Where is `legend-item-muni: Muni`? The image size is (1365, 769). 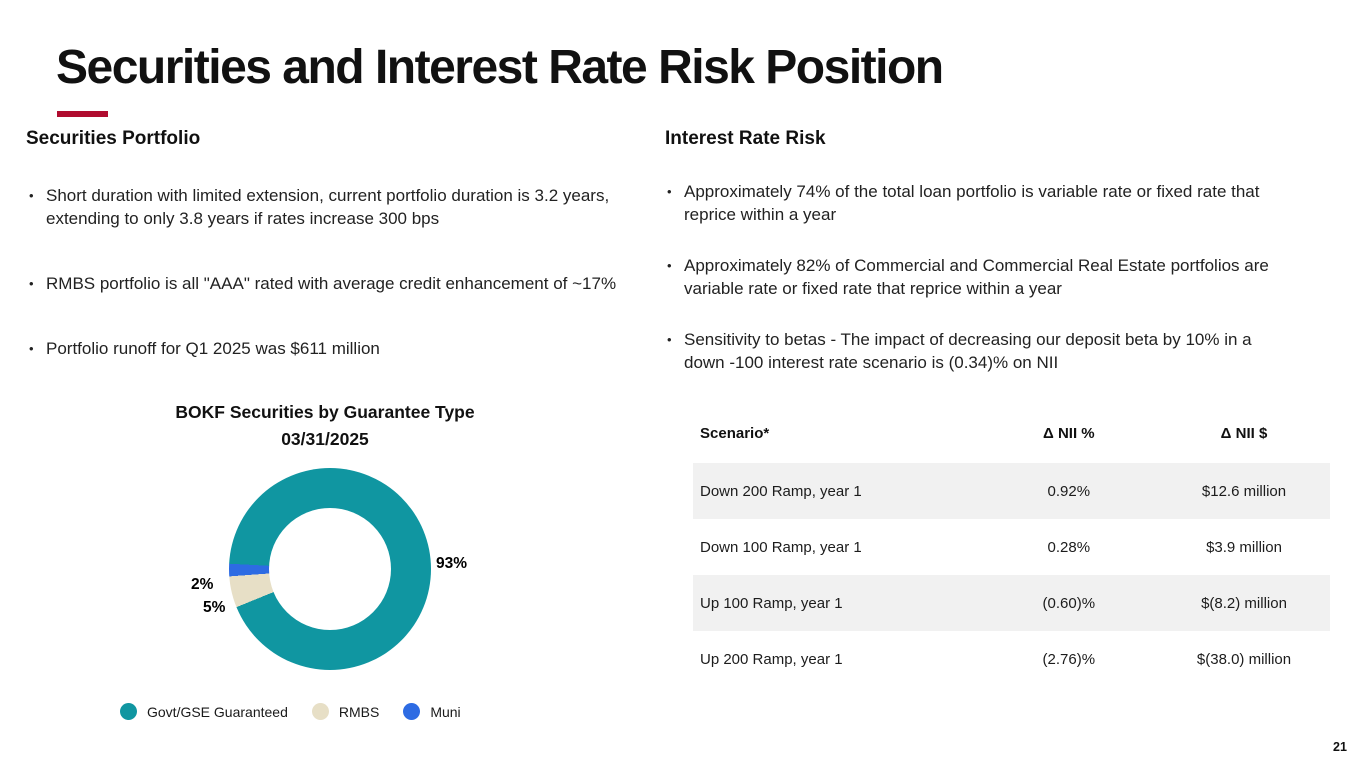 legend-item-muni: Muni is located at coordinates (432, 711).